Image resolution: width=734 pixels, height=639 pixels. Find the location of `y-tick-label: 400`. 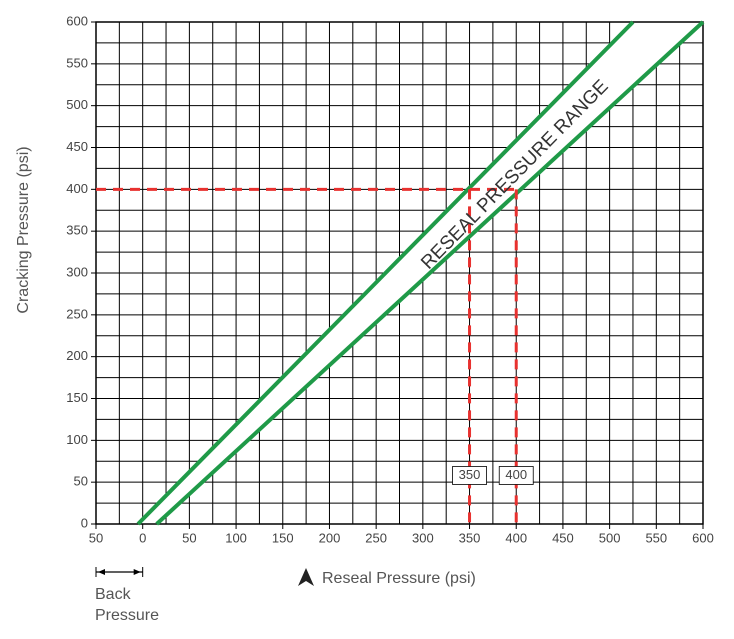

y-tick-label: 400 is located at coordinates (77, 188).